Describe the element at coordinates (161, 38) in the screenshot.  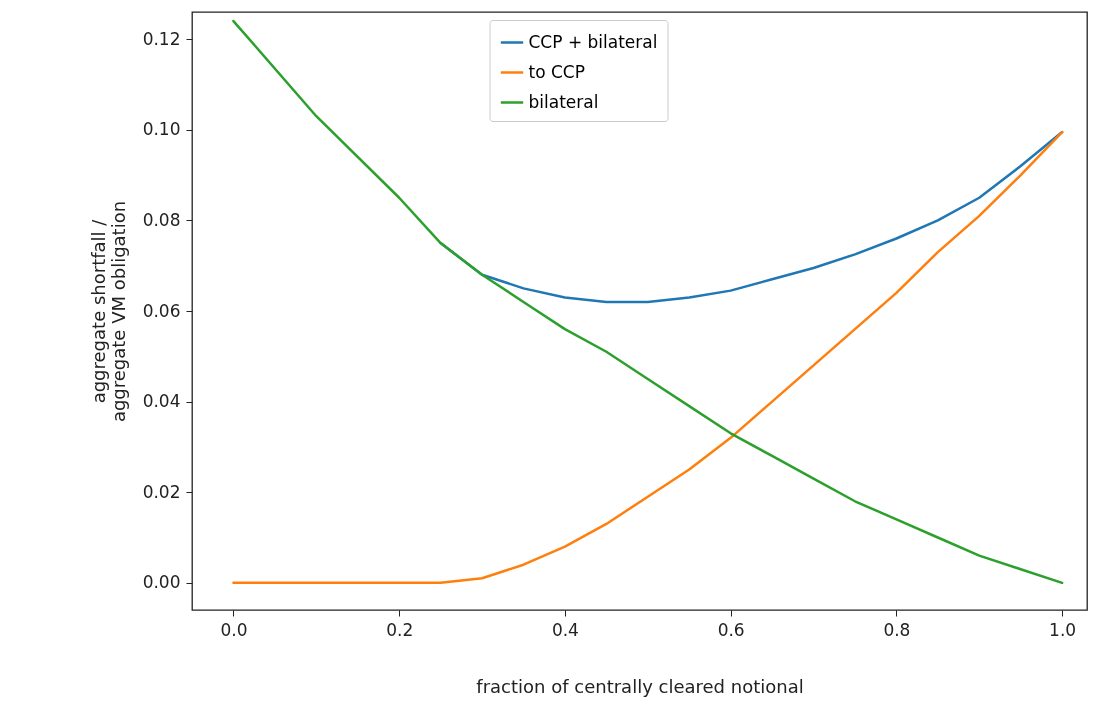
I see `y-tick-label: 0.12` at that location.